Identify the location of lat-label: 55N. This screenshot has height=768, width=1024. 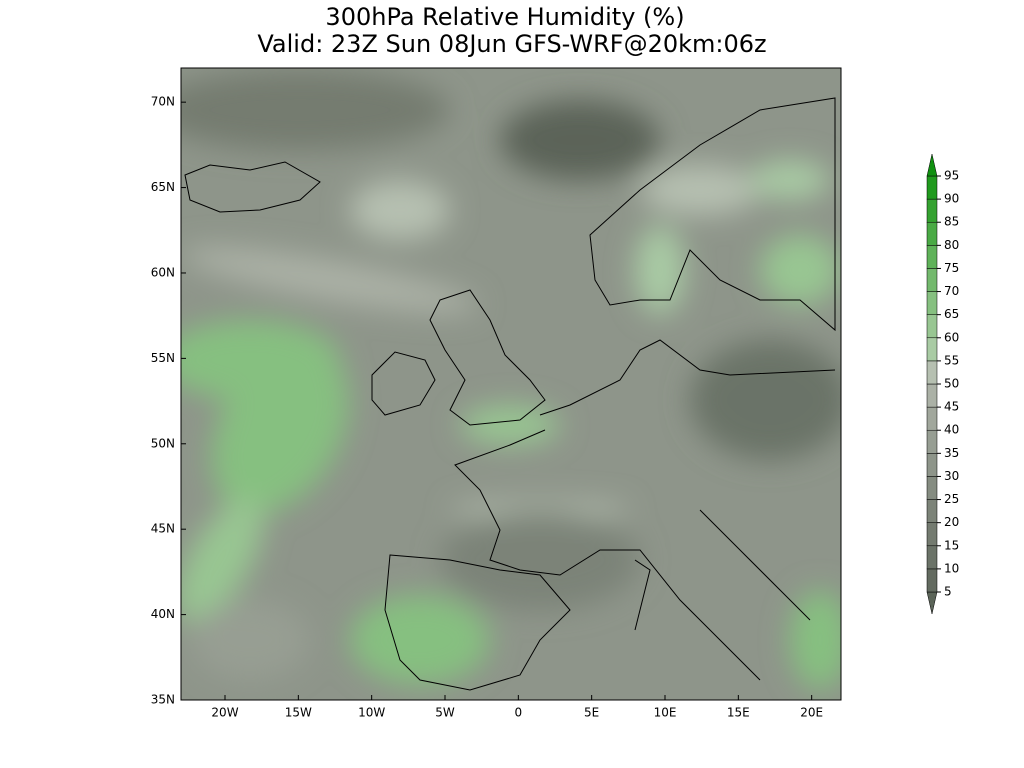
(163, 358).